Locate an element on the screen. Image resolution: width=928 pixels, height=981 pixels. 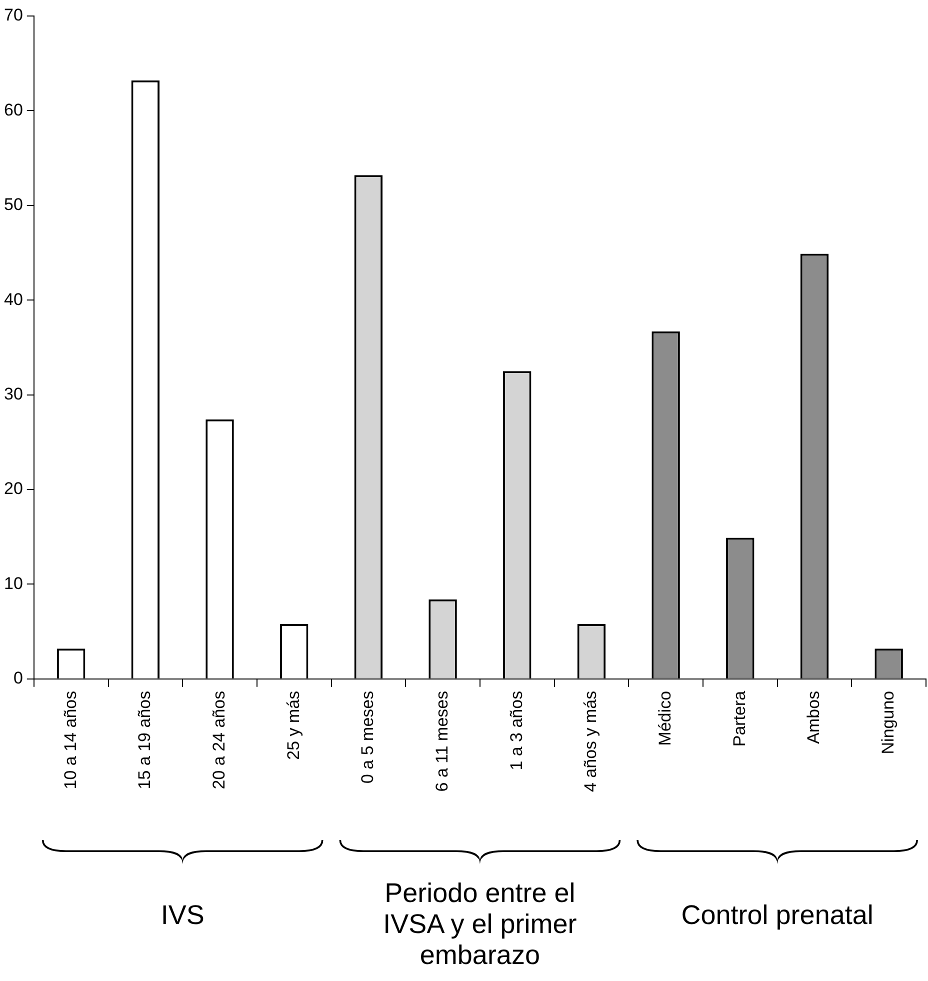
y-tick-label: 30 is located at coordinates (13, 394).